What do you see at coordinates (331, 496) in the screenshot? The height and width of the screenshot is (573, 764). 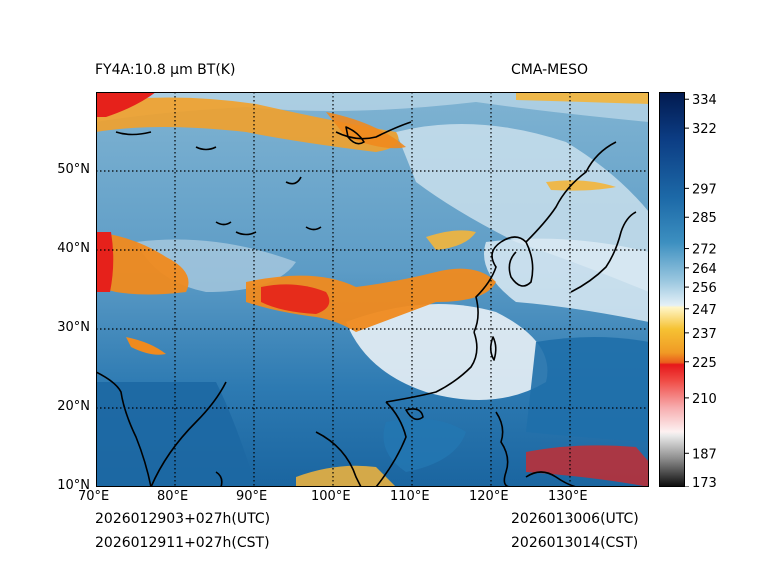 I see `lon-tick-100: 100°E` at bounding box center [331, 496].